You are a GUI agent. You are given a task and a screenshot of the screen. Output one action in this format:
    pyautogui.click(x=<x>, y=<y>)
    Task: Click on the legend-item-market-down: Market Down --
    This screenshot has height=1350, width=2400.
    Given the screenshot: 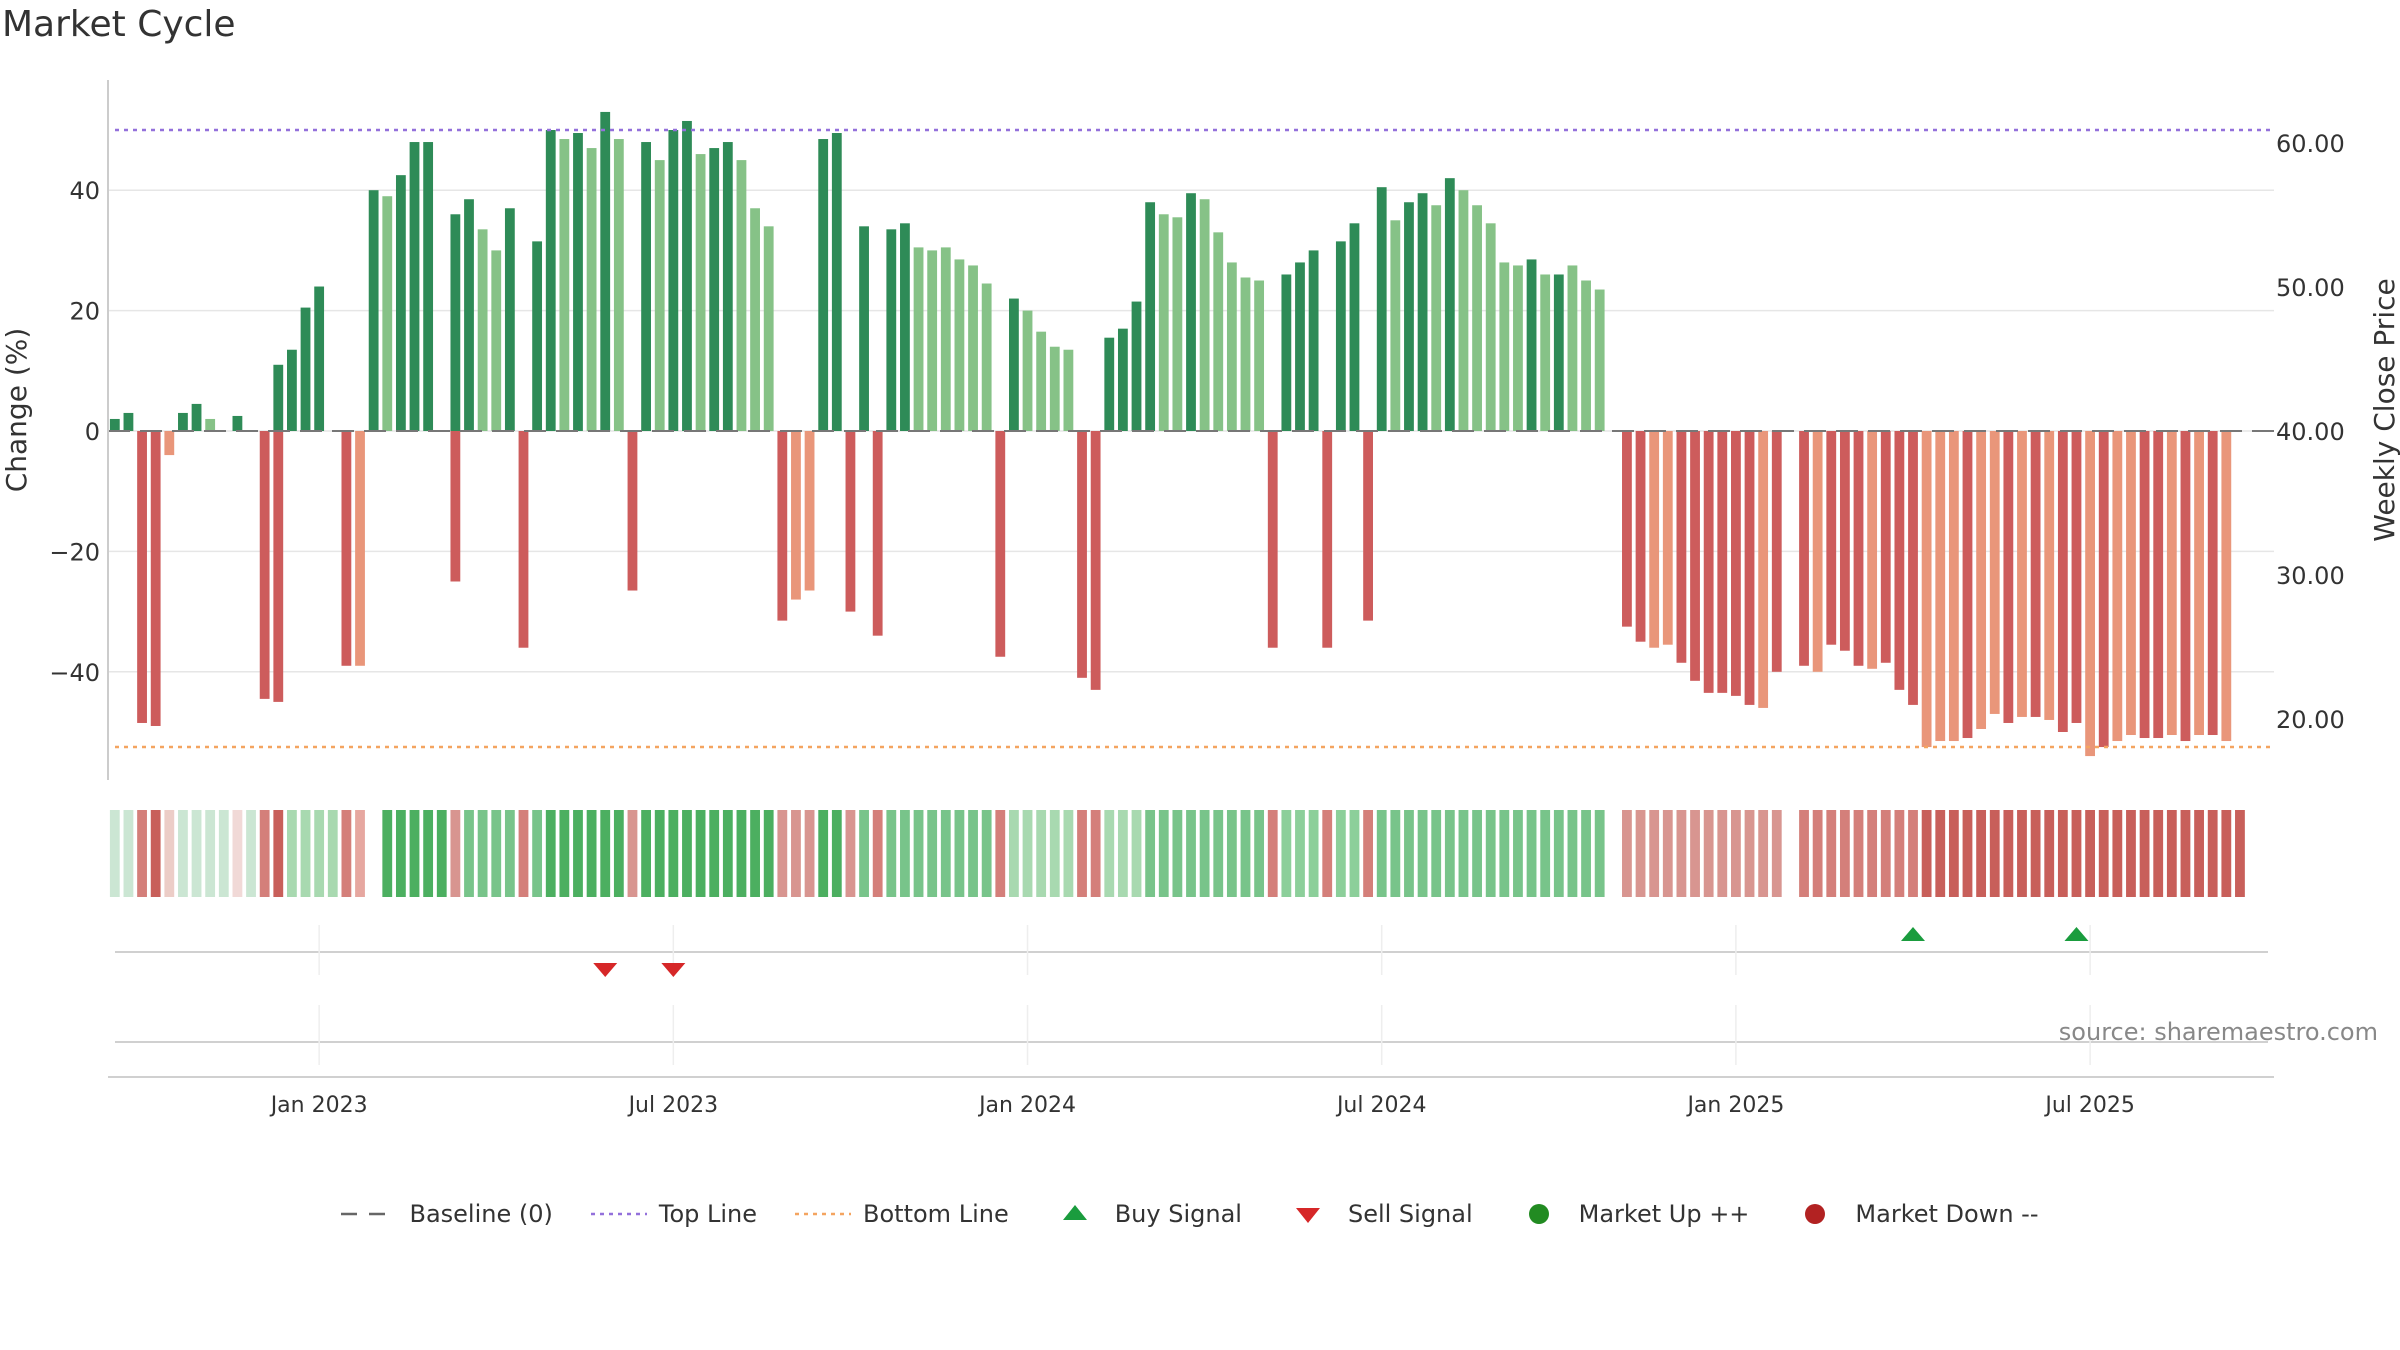 What is the action you would take?
    pyautogui.click(x=1913, y=1214)
    